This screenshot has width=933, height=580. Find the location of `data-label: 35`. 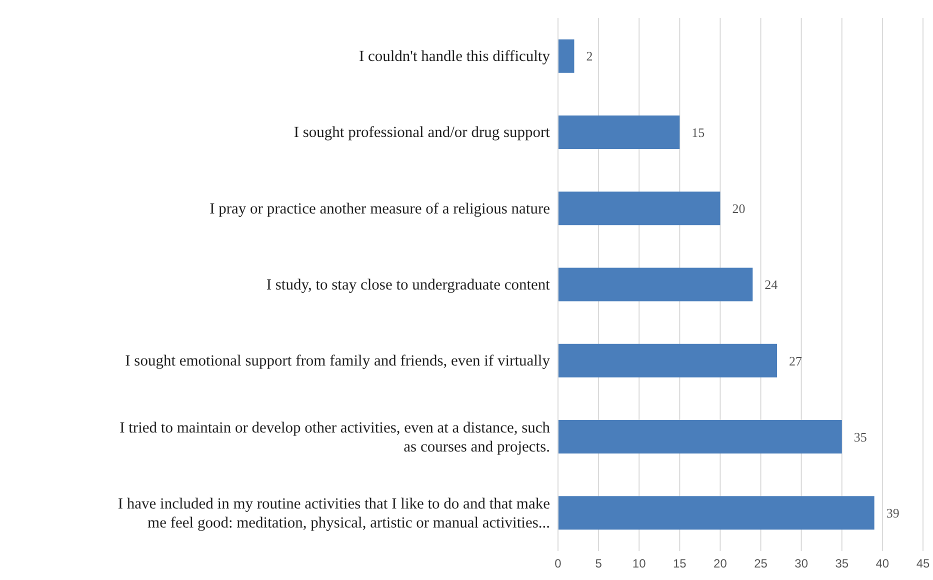

data-label: 35 is located at coordinates (860, 436).